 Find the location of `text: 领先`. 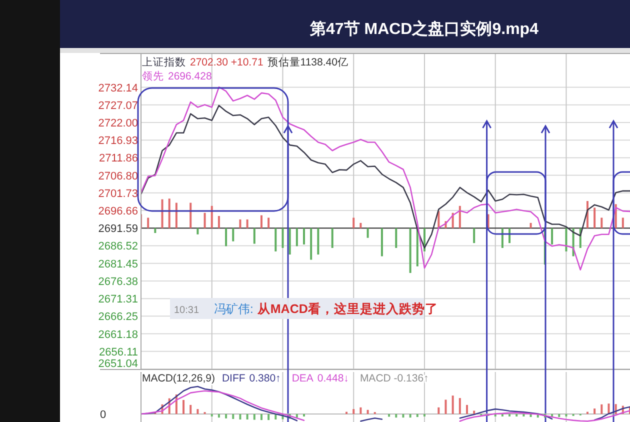

text: 领先 is located at coordinates (153, 76).